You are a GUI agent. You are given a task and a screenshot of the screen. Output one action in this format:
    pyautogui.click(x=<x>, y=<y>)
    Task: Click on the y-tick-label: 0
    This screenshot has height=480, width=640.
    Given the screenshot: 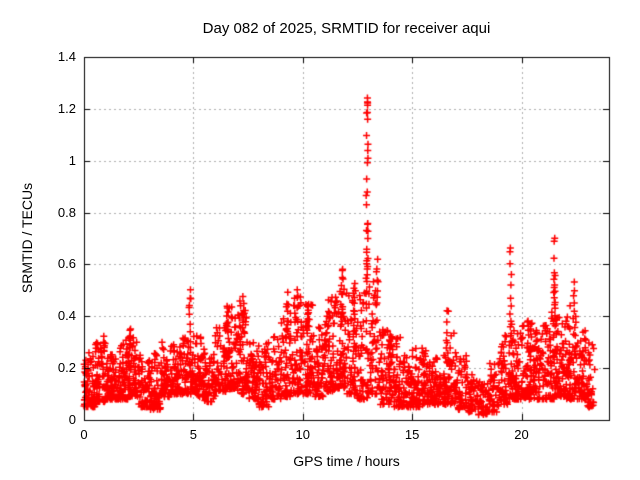 What is the action you would take?
    pyautogui.click(x=72, y=419)
    